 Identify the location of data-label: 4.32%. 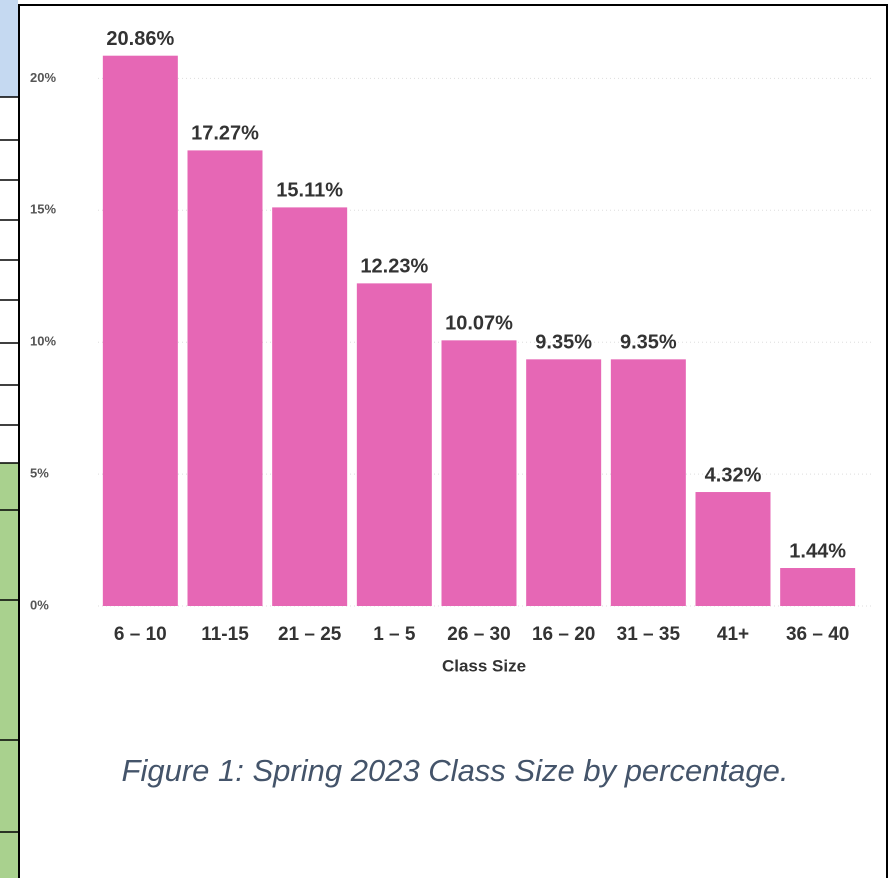
(733, 475).